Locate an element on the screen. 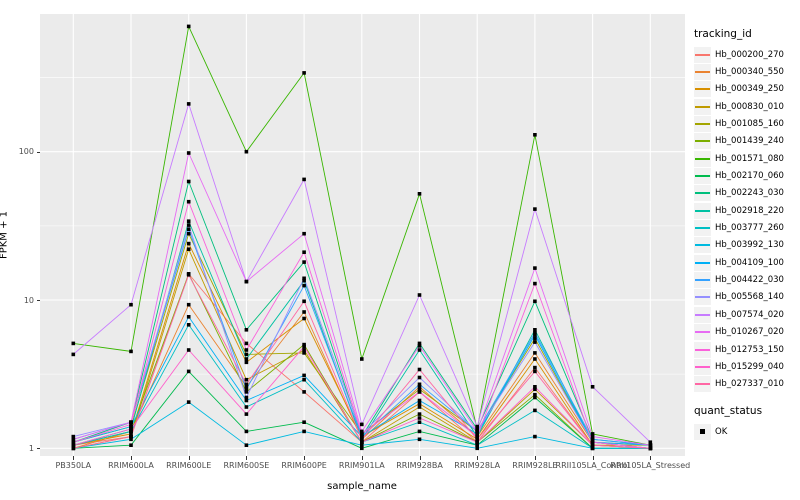 The width and height of the screenshot is (800, 500). legend-item-Hb_004422_030: Hb_004422_030 is located at coordinates (747, 280).